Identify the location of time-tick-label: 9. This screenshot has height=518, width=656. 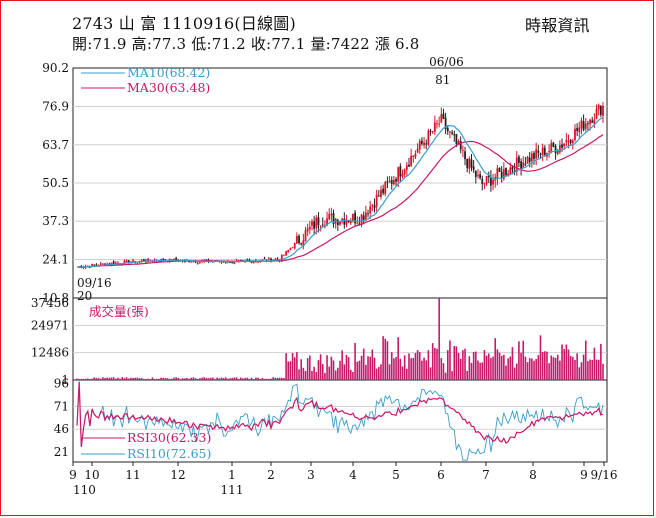
(73, 475).